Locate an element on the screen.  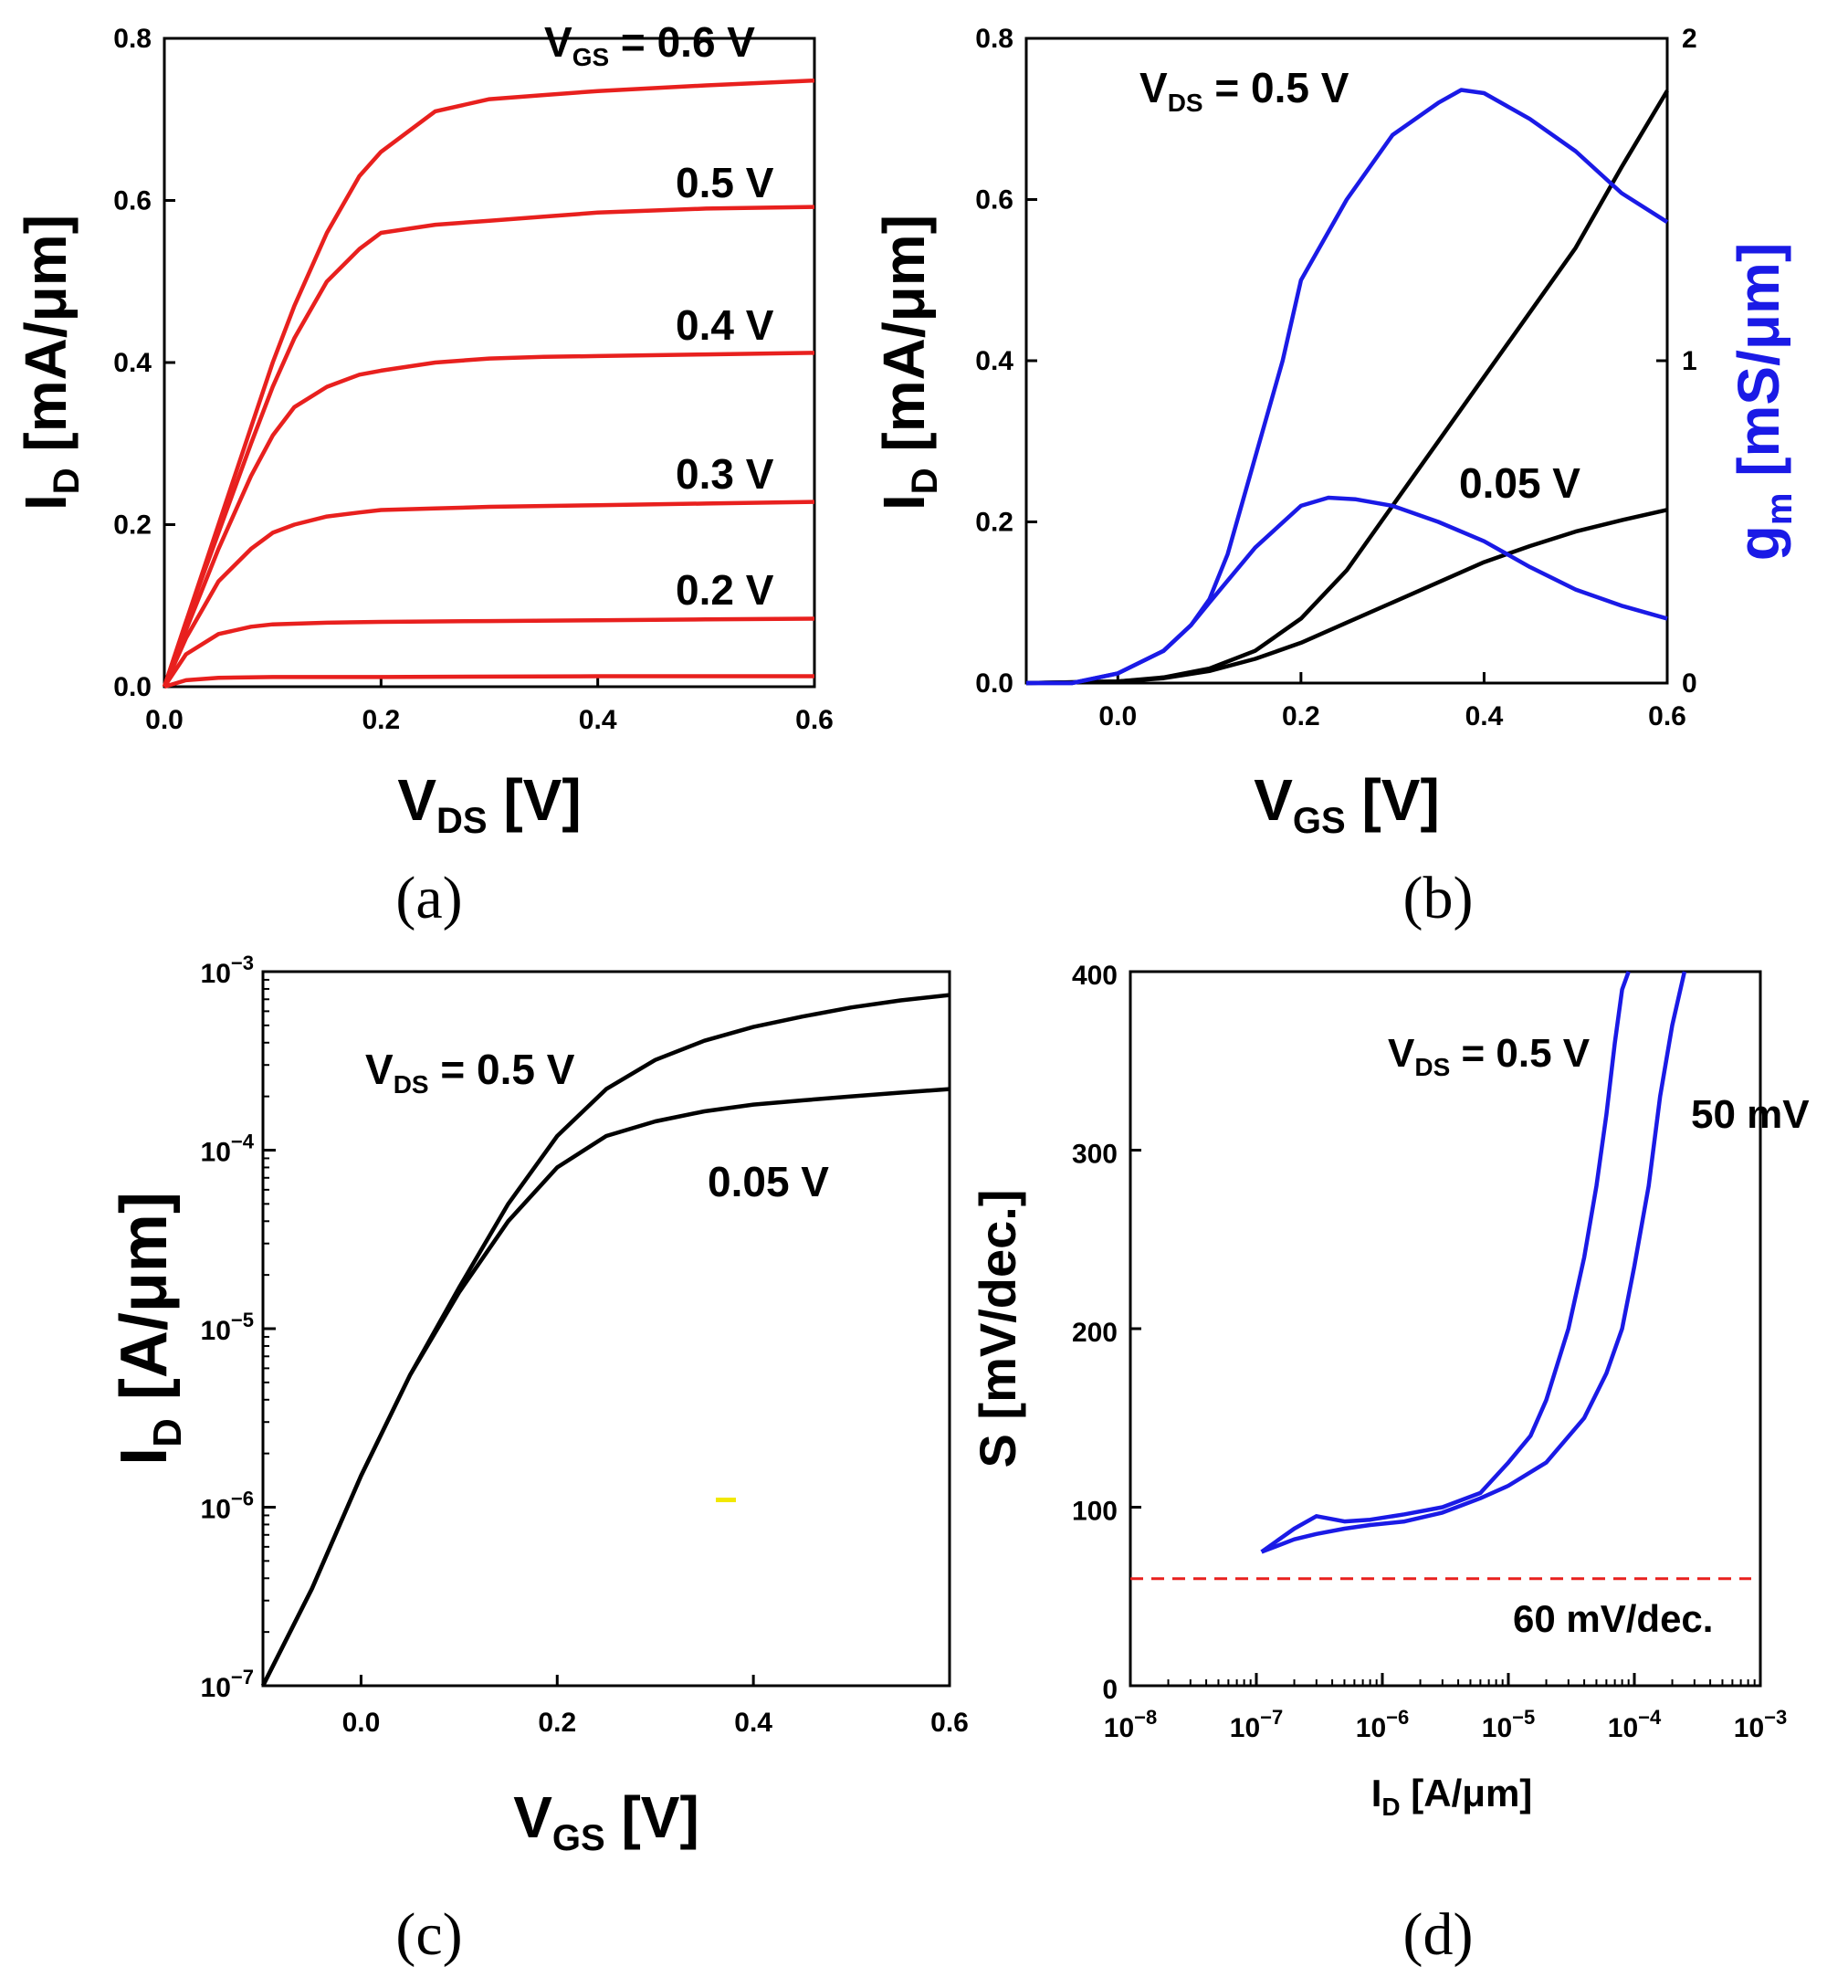
y-tick-label: 10⁻⁶ is located at coordinates (227, 1506).